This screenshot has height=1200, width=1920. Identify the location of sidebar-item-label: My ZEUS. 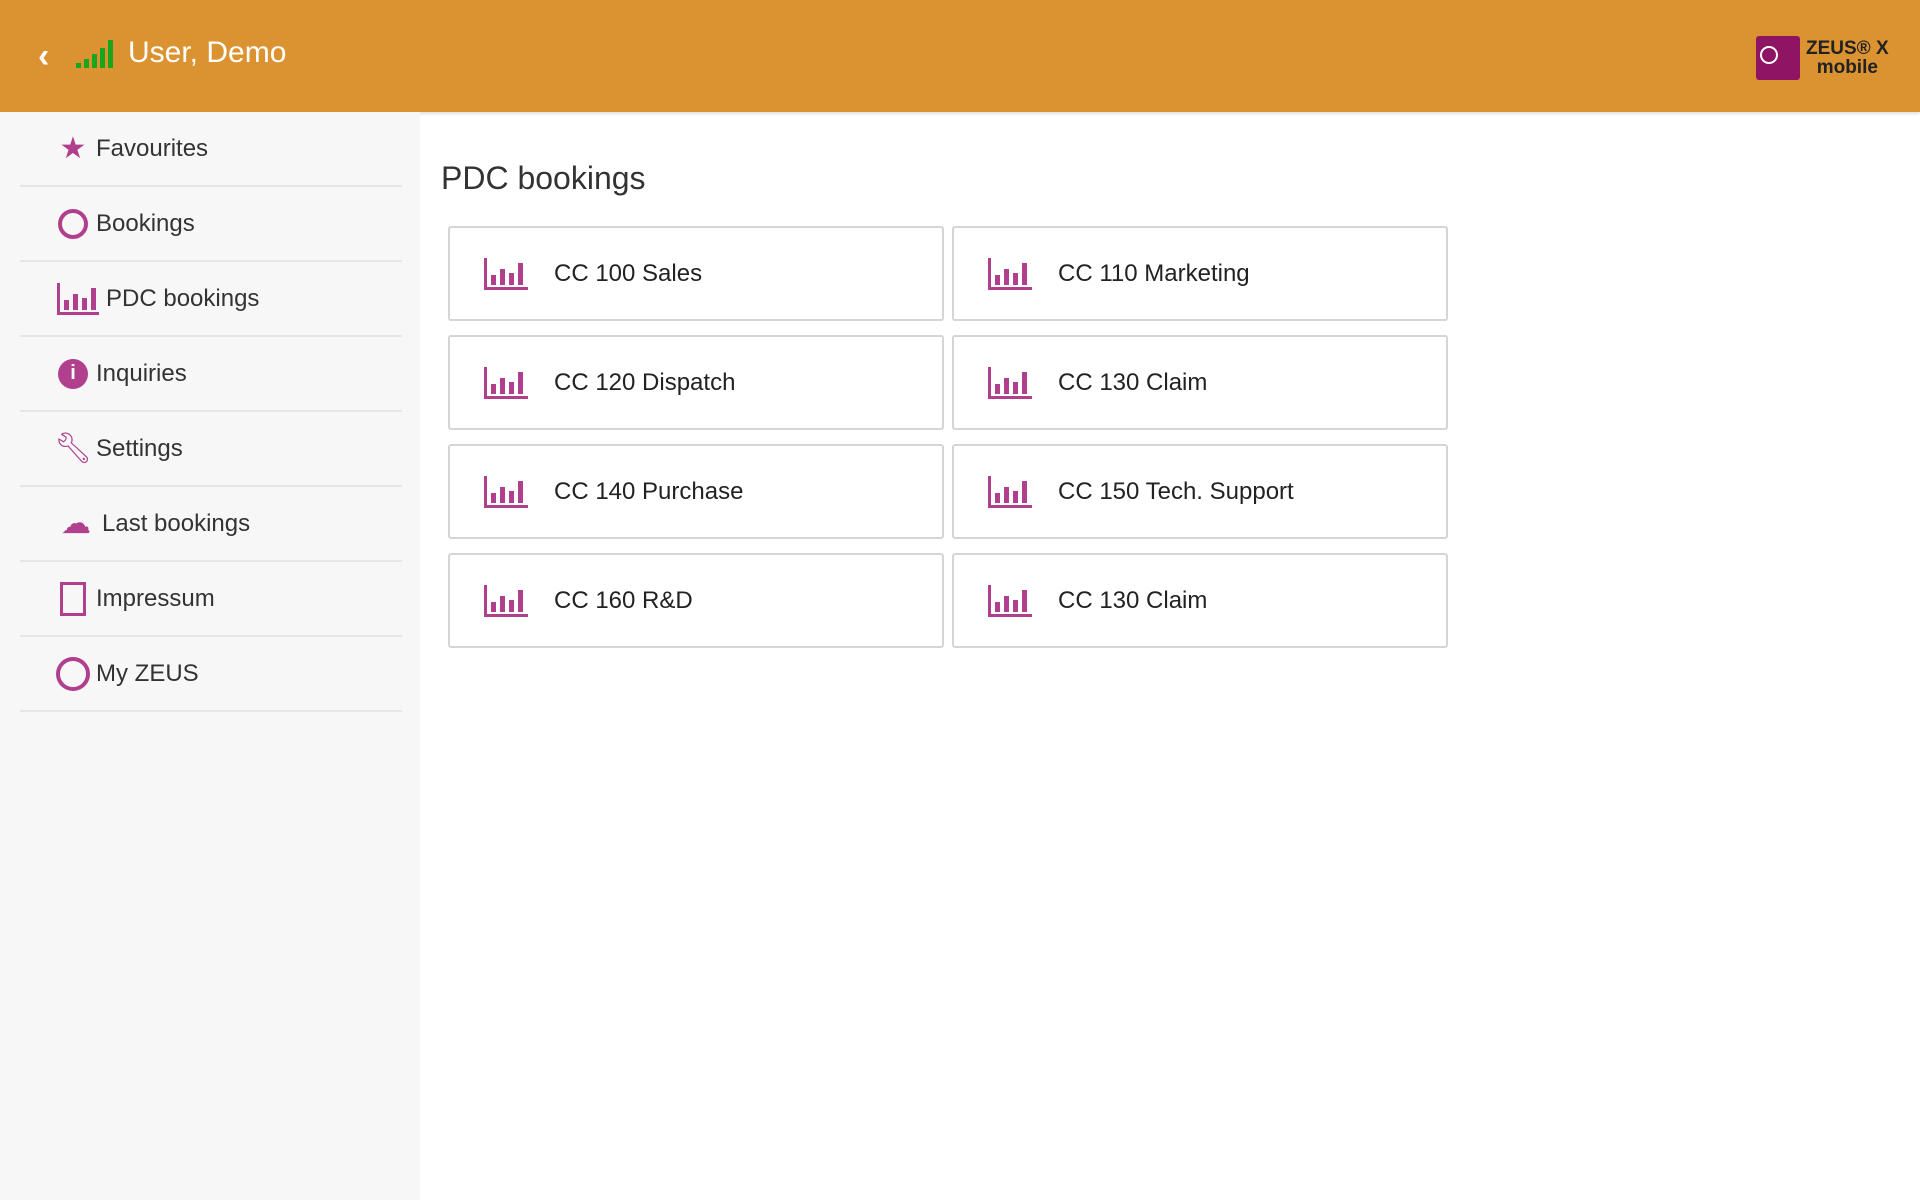
(147, 673).